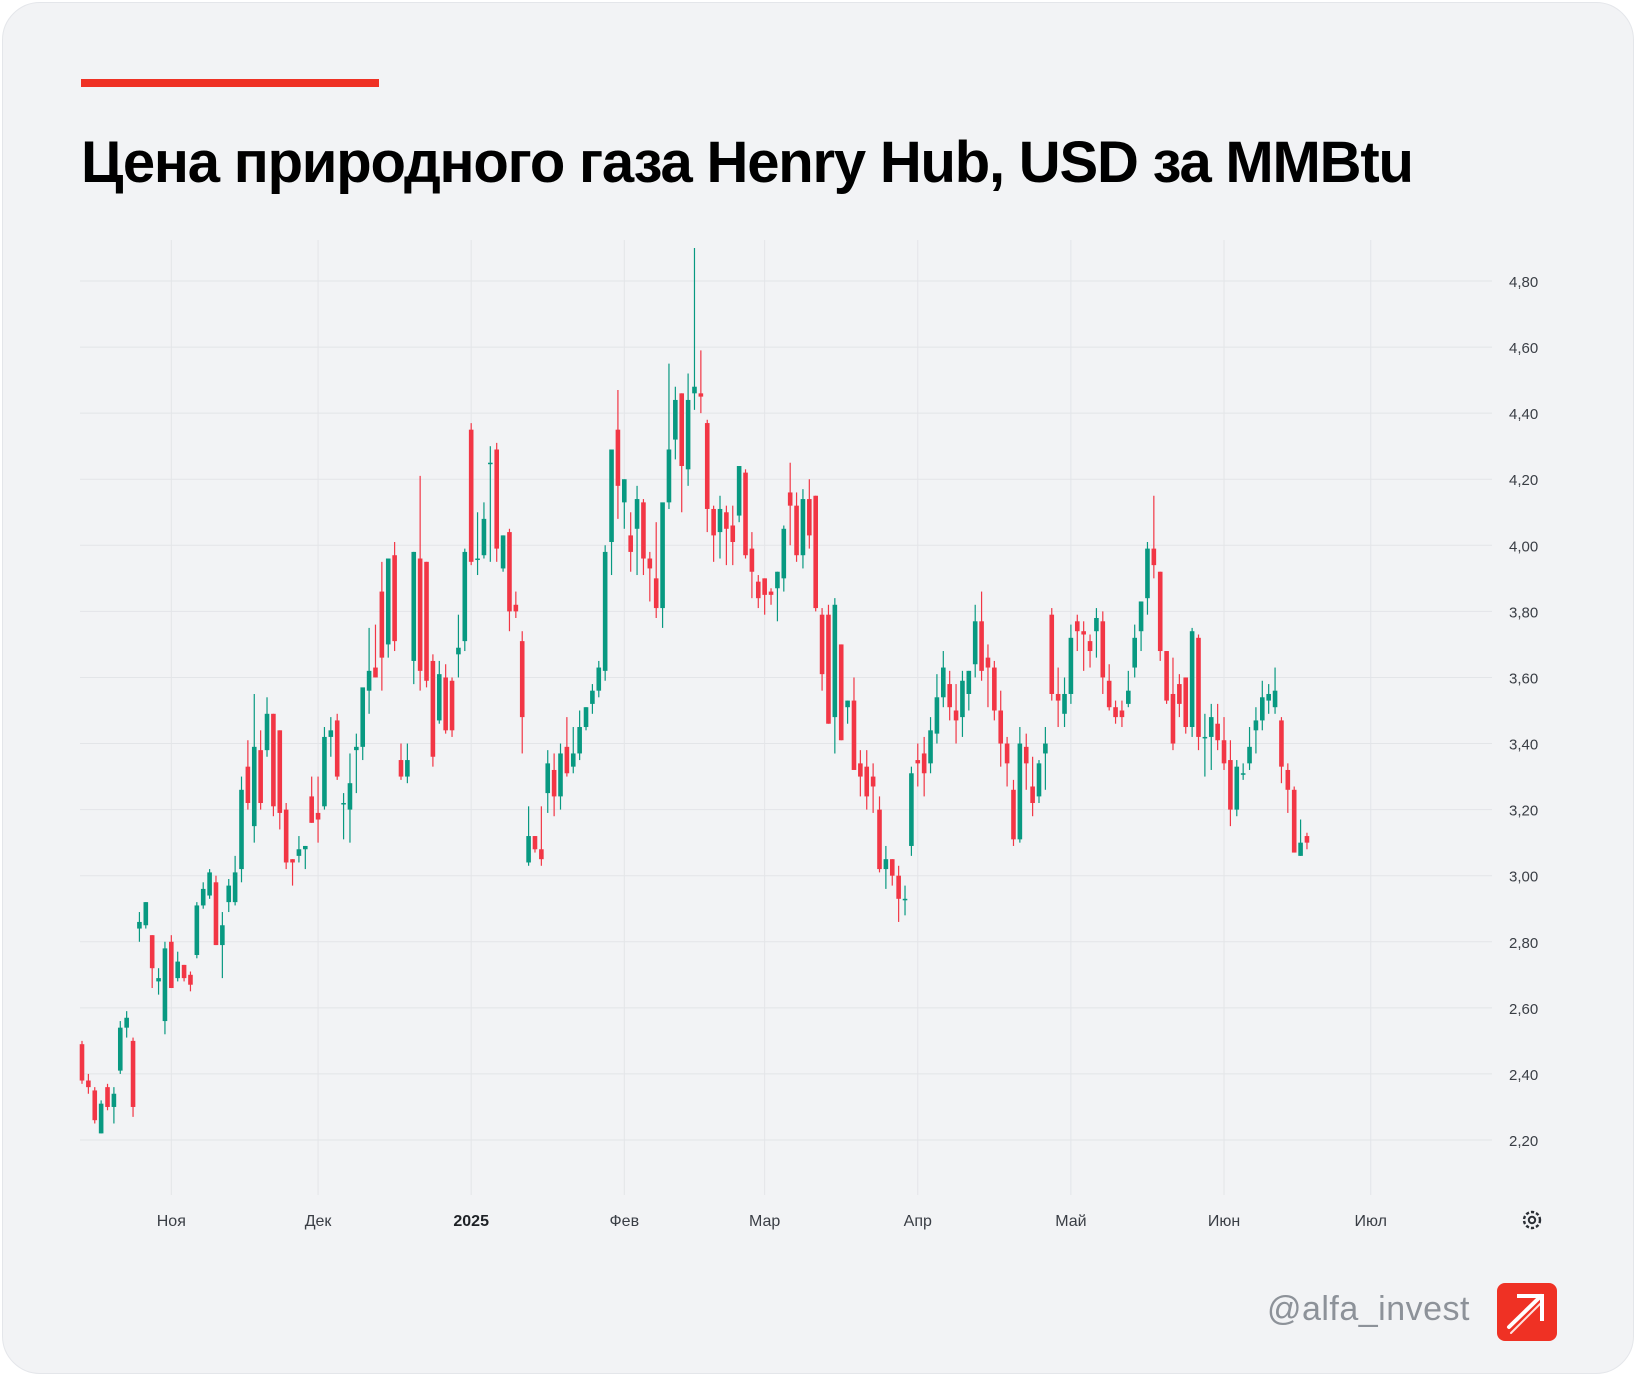 The image size is (1638, 1378). What do you see at coordinates (471, 1221) in the screenshot?
I see `x-tick-label: 2025` at bounding box center [471, 1221].